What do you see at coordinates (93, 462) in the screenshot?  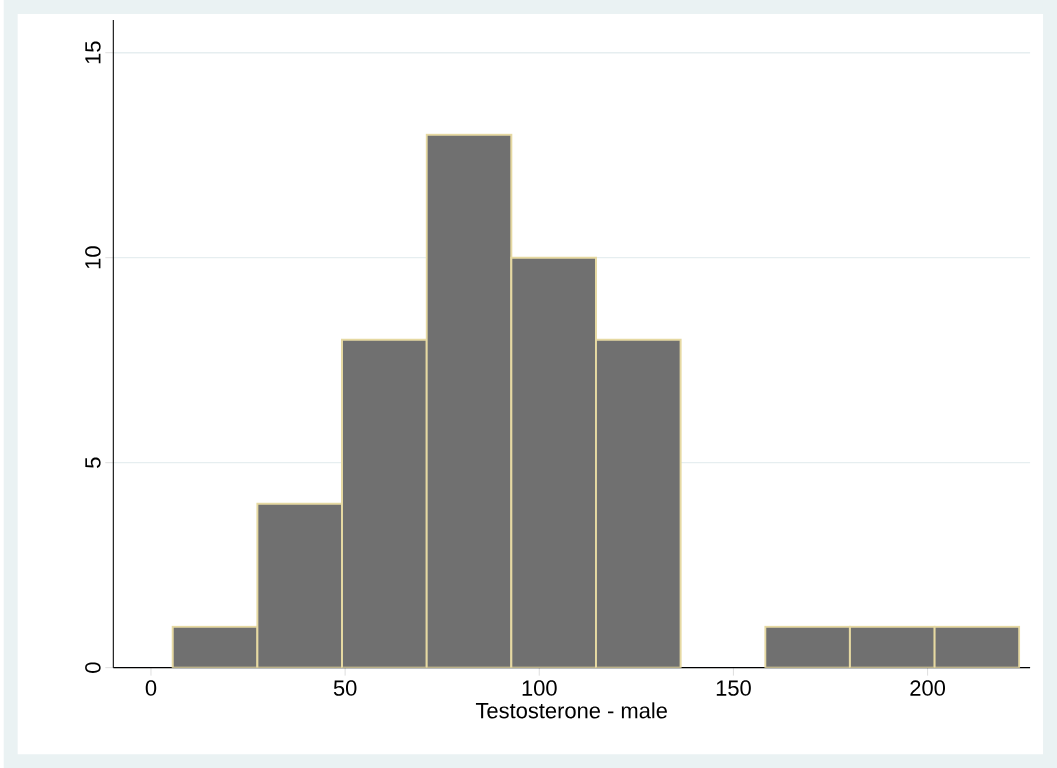 I see `y-tick-label: 5` at bounding box center [93, 462].